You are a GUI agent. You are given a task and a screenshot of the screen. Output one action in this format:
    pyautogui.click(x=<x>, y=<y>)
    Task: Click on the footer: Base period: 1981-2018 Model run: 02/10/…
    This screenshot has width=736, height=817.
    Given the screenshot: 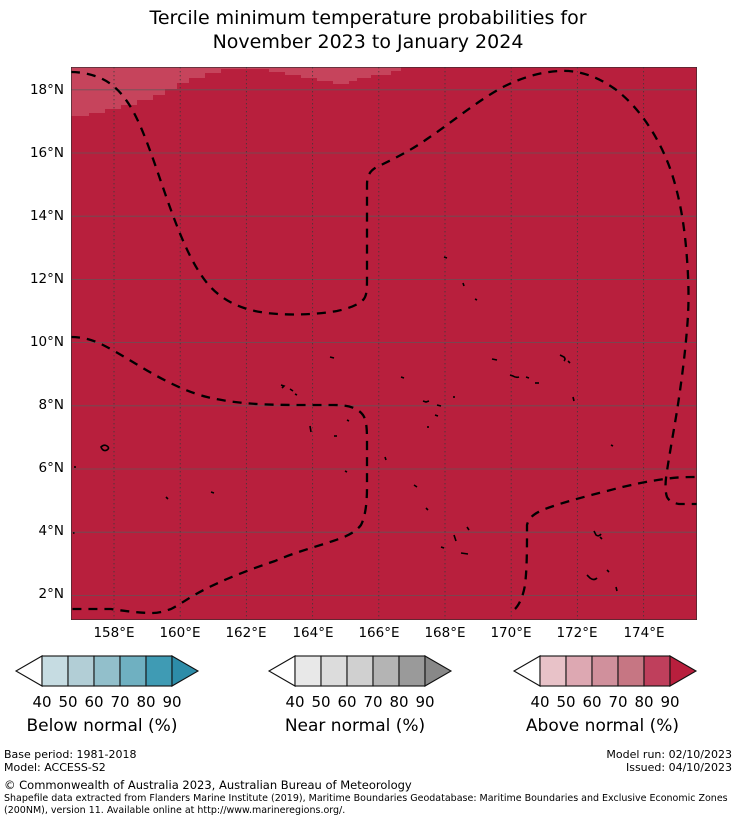 What is the action you would take?
    pyautogui.click(x=368, y=782)
    